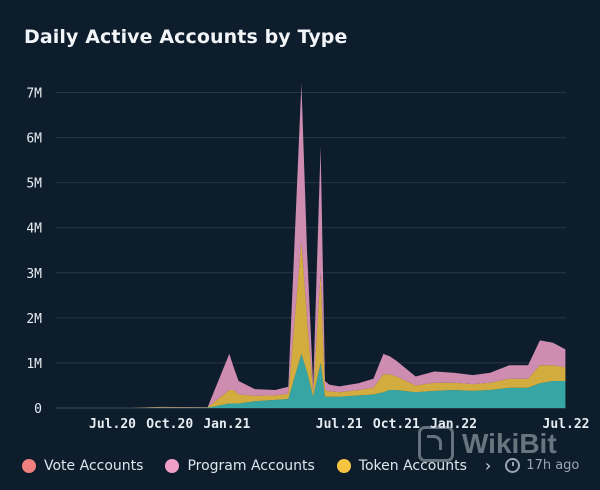 This screenshot has width=600, height=490. I want to click on x-tick-label: Jul.21, so click(339, 424).